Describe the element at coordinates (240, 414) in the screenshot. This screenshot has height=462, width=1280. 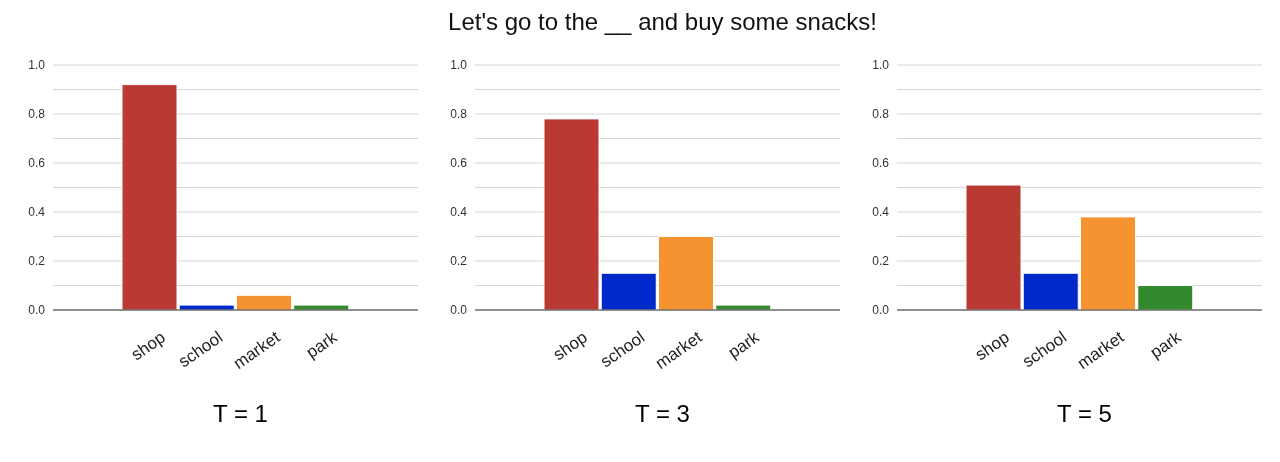
I see `x-axis-title: T = 1` at that location.